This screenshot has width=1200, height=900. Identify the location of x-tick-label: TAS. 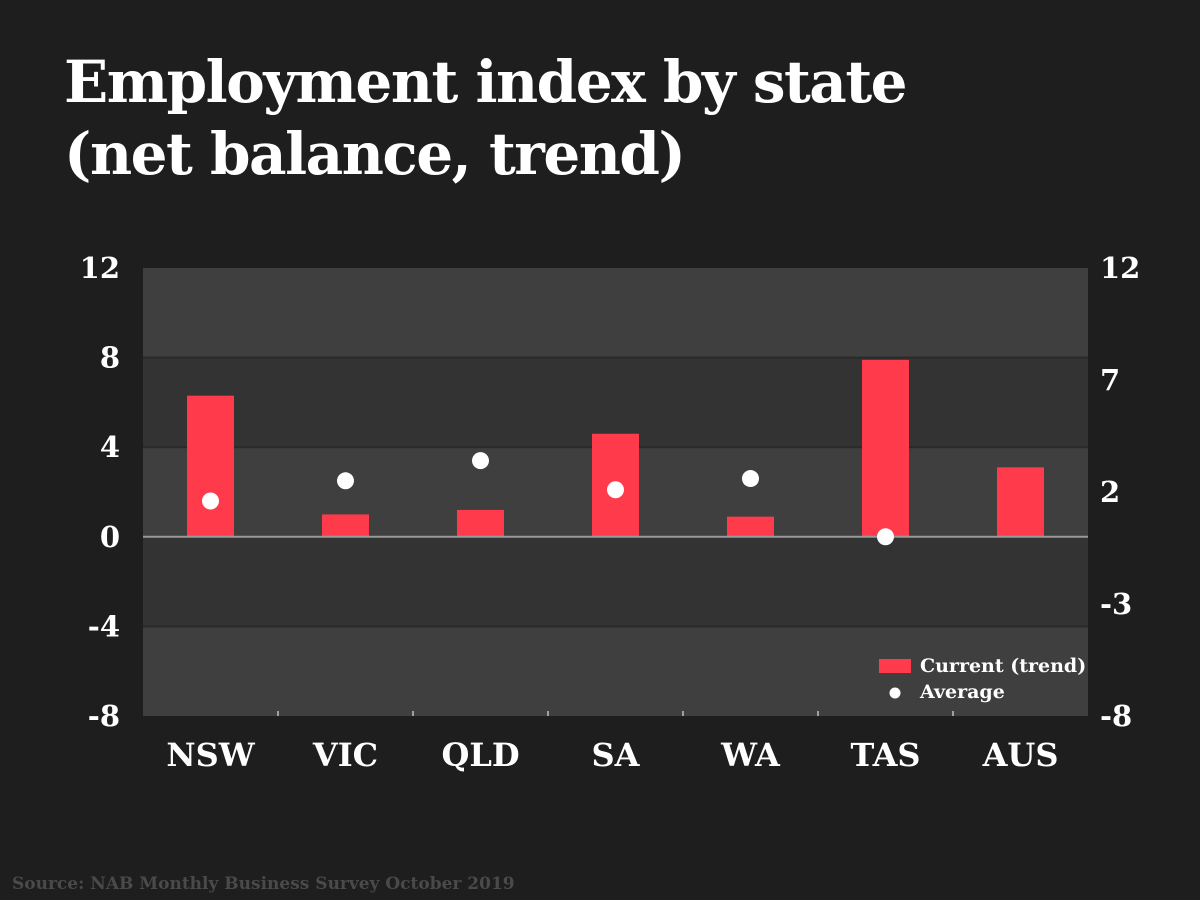
(886, 755).